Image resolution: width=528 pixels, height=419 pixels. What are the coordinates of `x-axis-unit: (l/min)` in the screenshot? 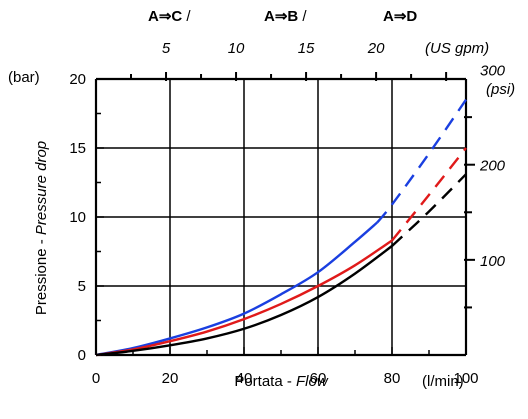 It's located at (443, 381).